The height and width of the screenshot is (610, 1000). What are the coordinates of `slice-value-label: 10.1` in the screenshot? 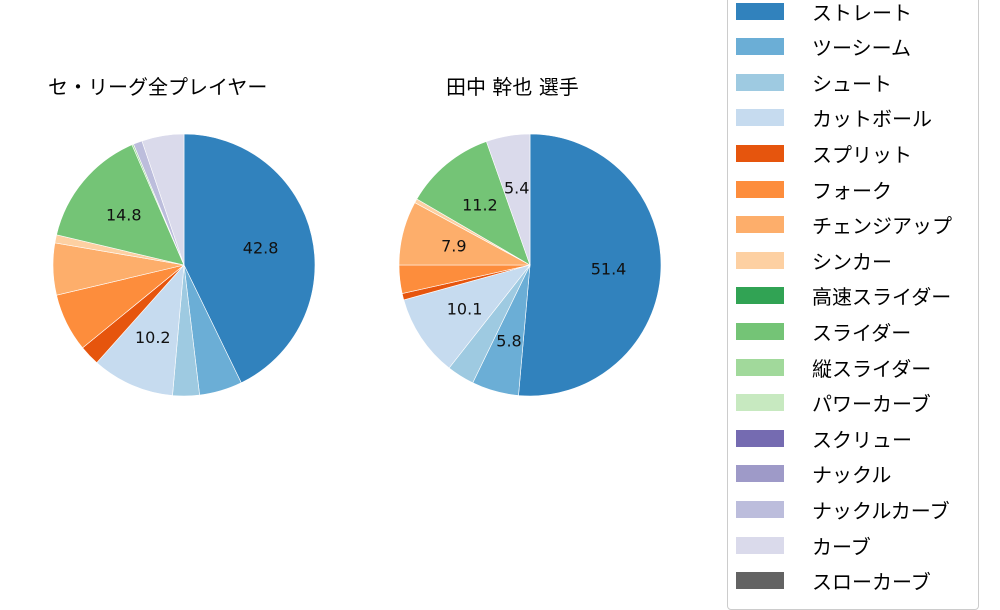 It's located at (465, 309).